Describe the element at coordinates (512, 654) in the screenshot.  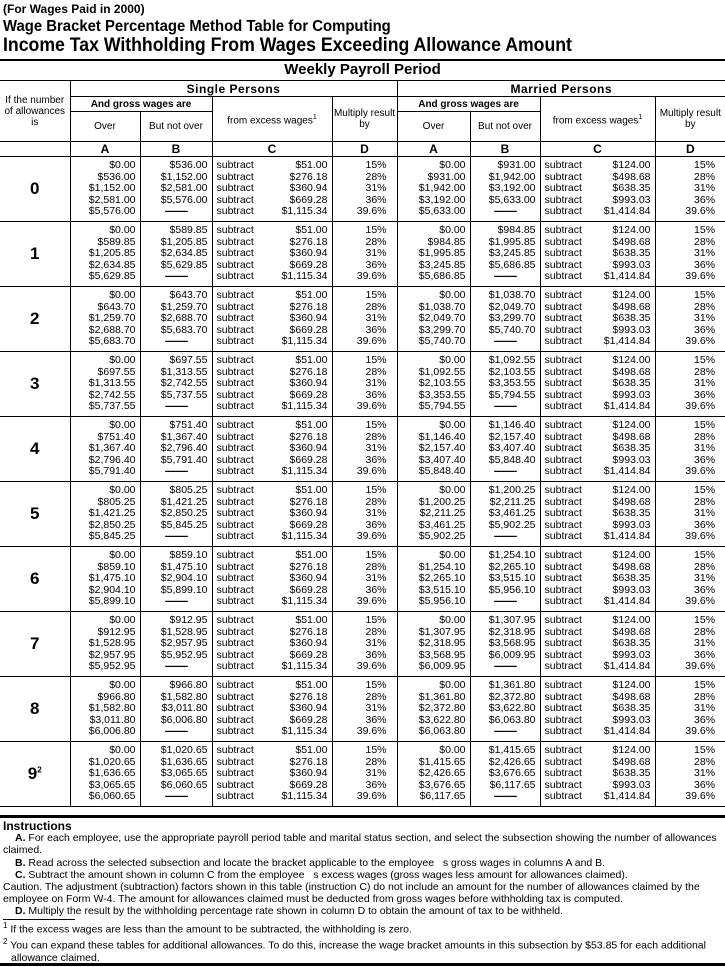
I see `amount: $6,009.95` at that location.